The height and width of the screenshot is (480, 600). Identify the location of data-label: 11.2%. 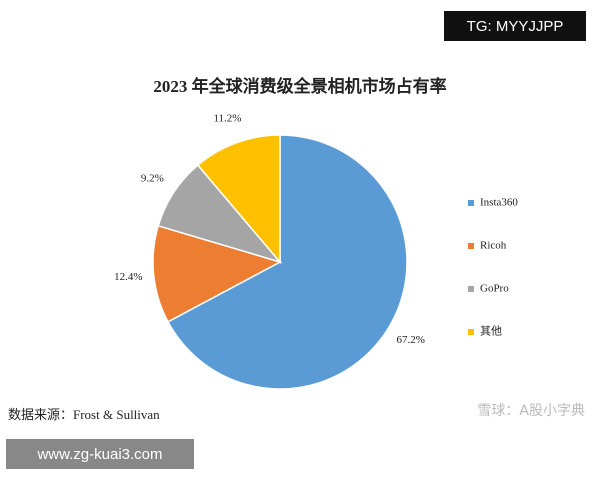
(227, 118).